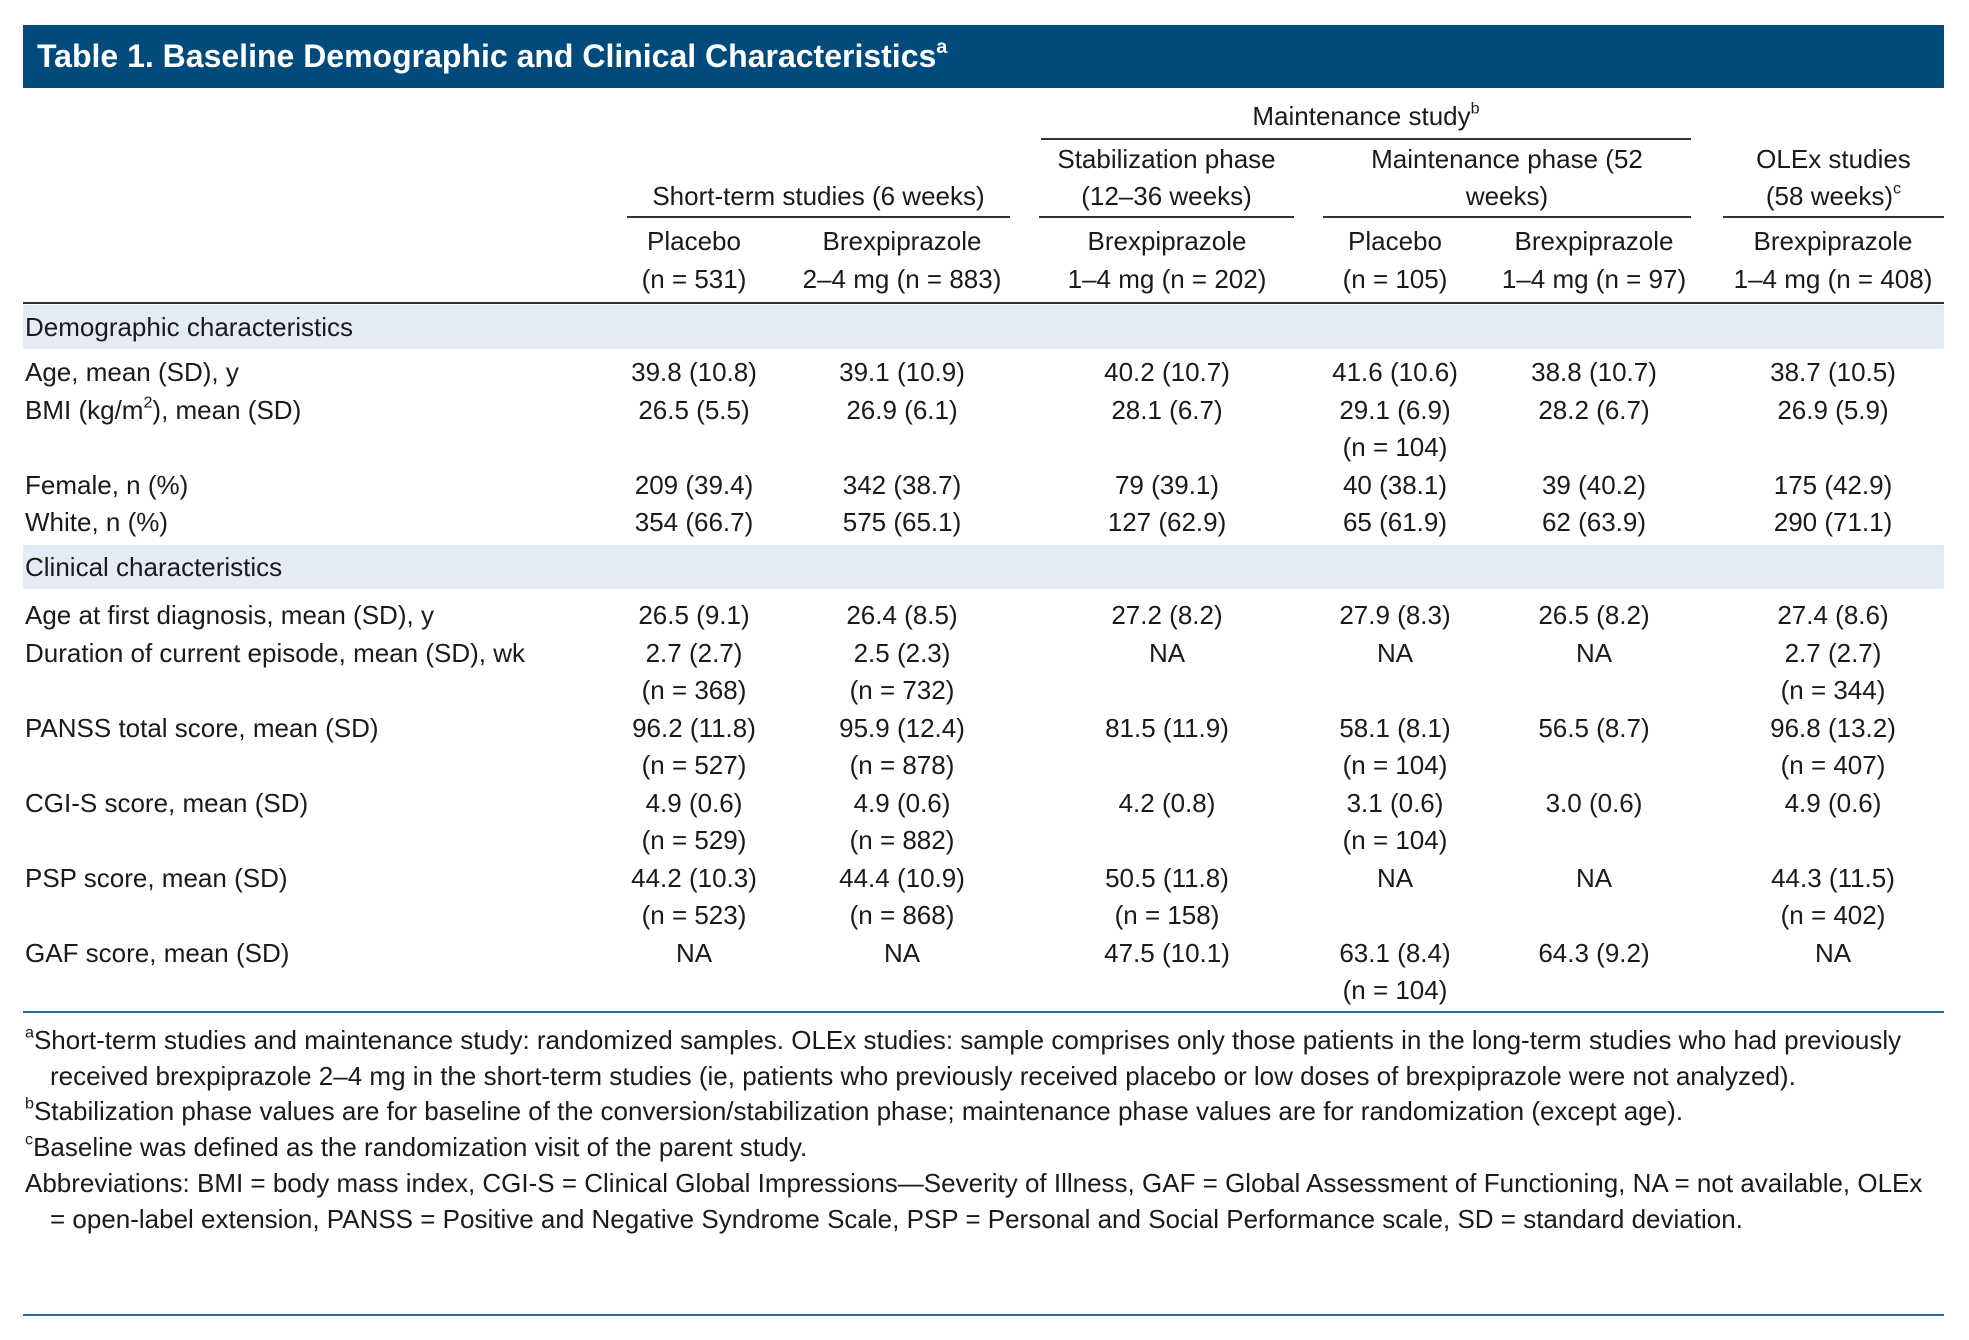 The height and width of the screenshot is (1340, 1969). What do you see at coordinates (29, 1103) in the screenshot?
I see `footnote-marker: b` at bounding box center [29, 1103].